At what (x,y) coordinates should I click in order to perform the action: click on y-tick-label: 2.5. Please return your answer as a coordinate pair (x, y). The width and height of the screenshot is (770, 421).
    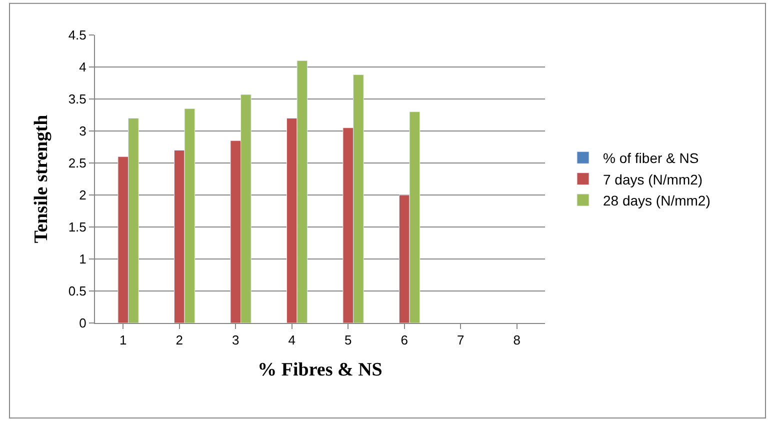
    Looking at the image, I should click on (77, 163).